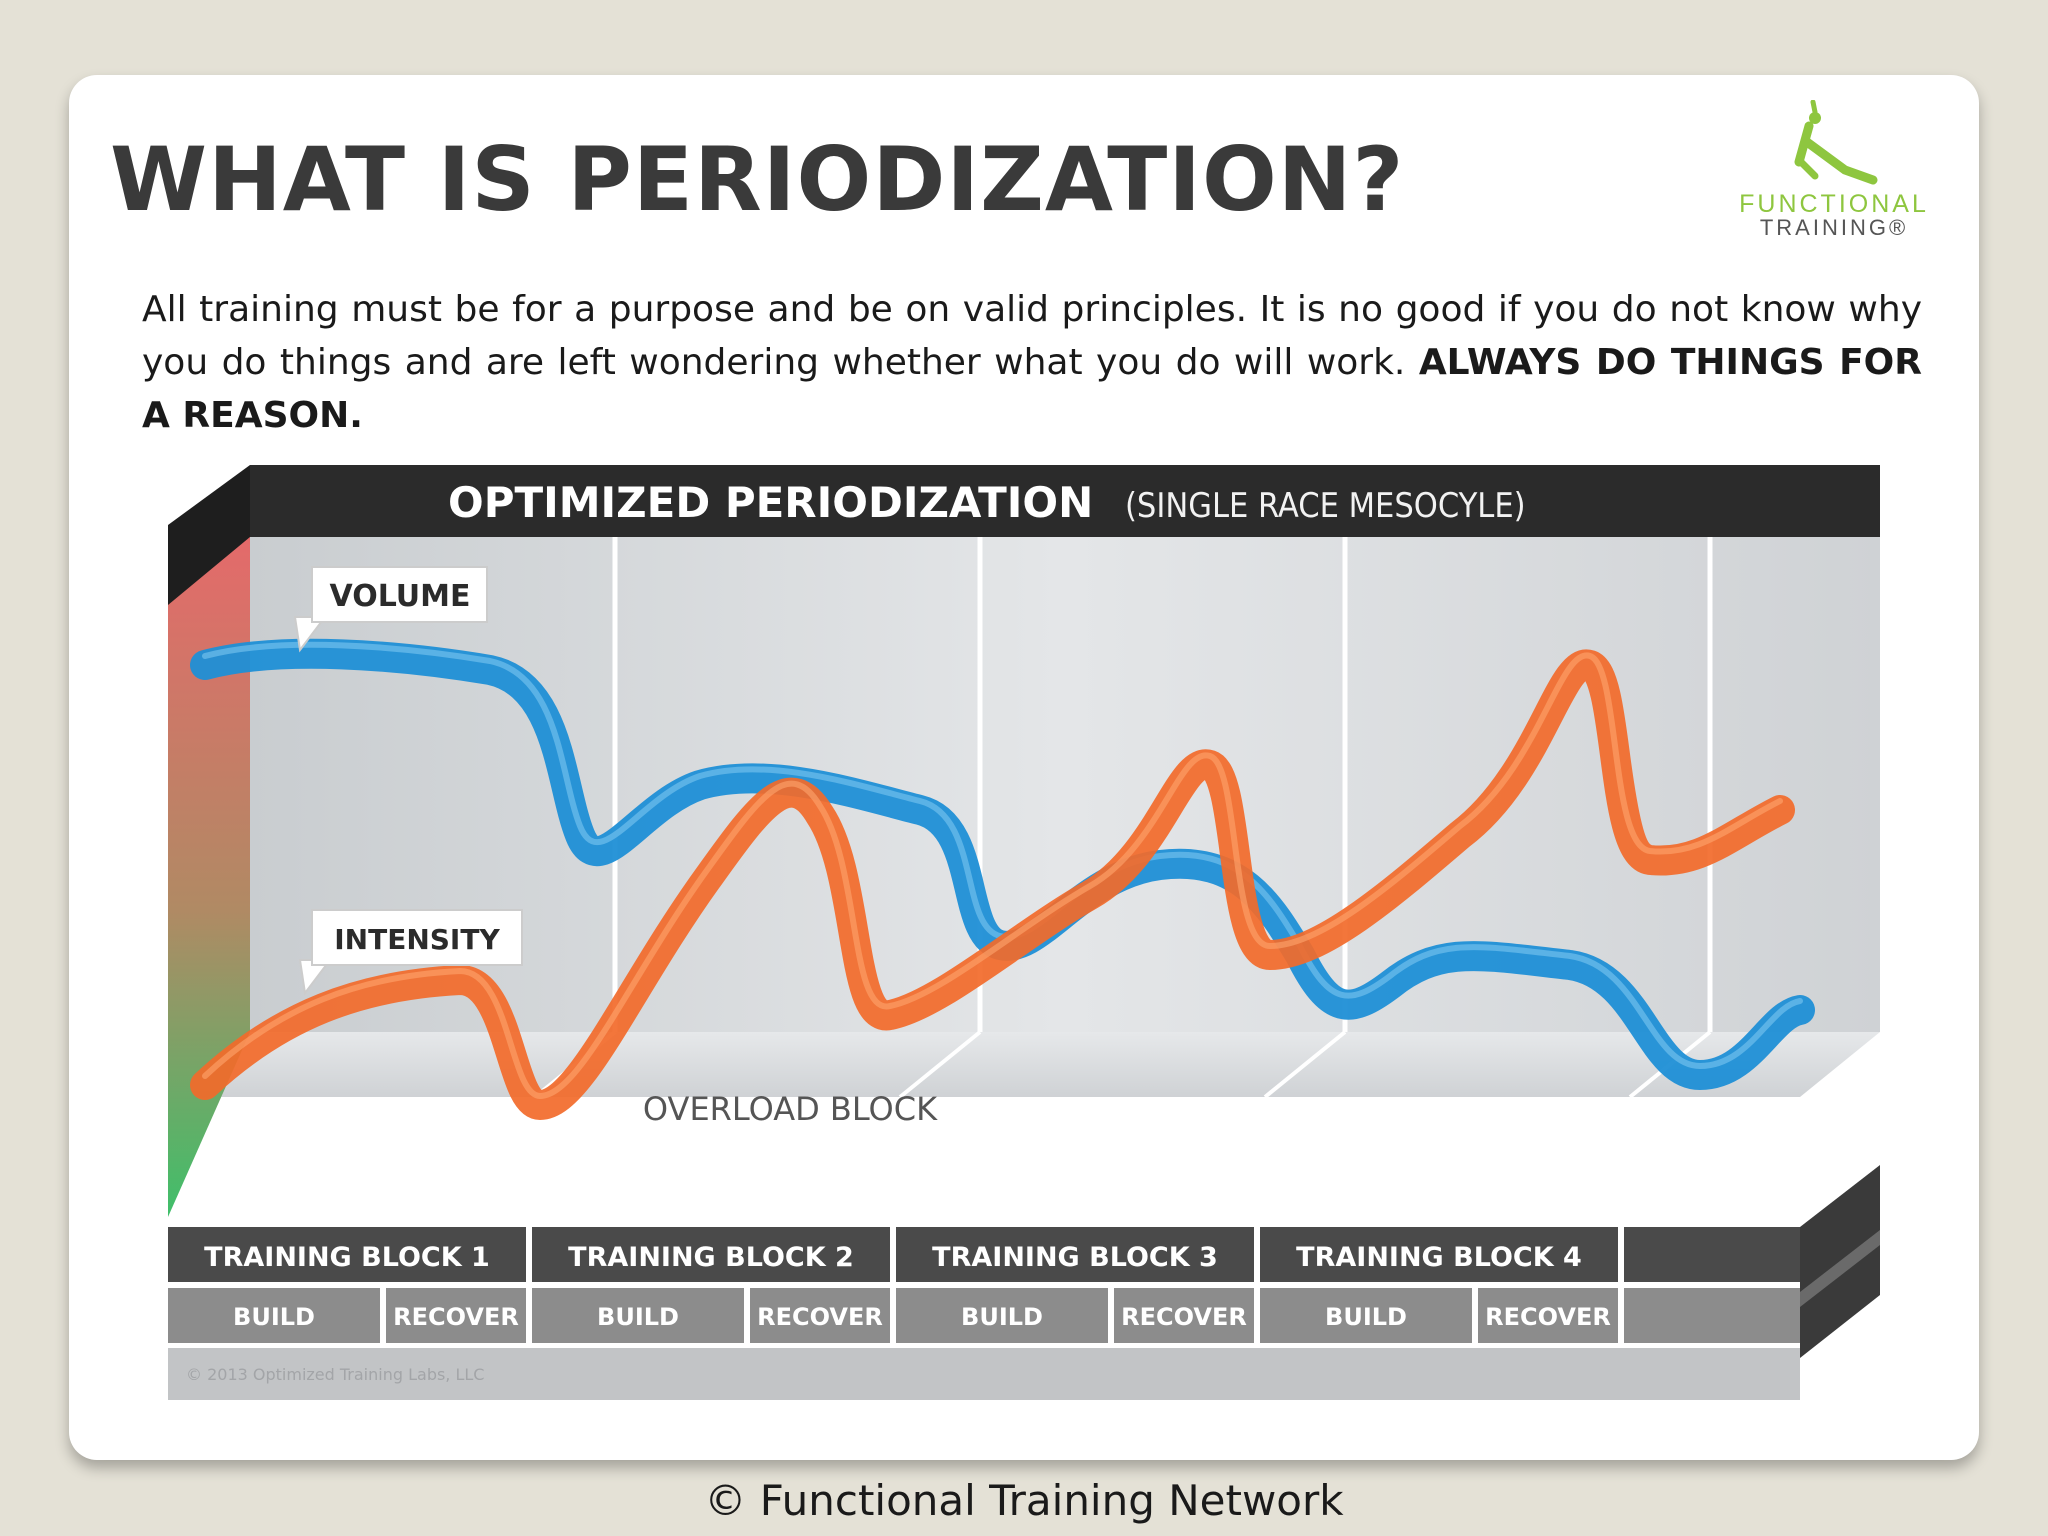 This screenshot has width=2048, height=1536. What do you see at coordinates (209, 535) in the screenshot?
I see `header-side-wedge` at bounding box center [209, 535].